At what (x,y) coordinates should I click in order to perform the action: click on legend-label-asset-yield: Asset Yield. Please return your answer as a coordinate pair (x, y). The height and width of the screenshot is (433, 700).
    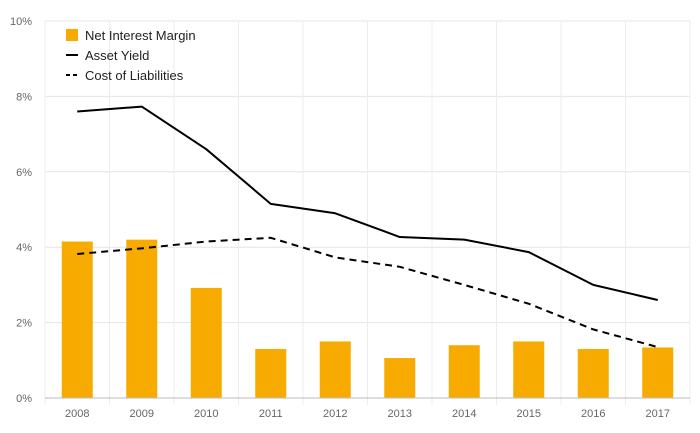
    Looking at the image, I should click on (117, 55).